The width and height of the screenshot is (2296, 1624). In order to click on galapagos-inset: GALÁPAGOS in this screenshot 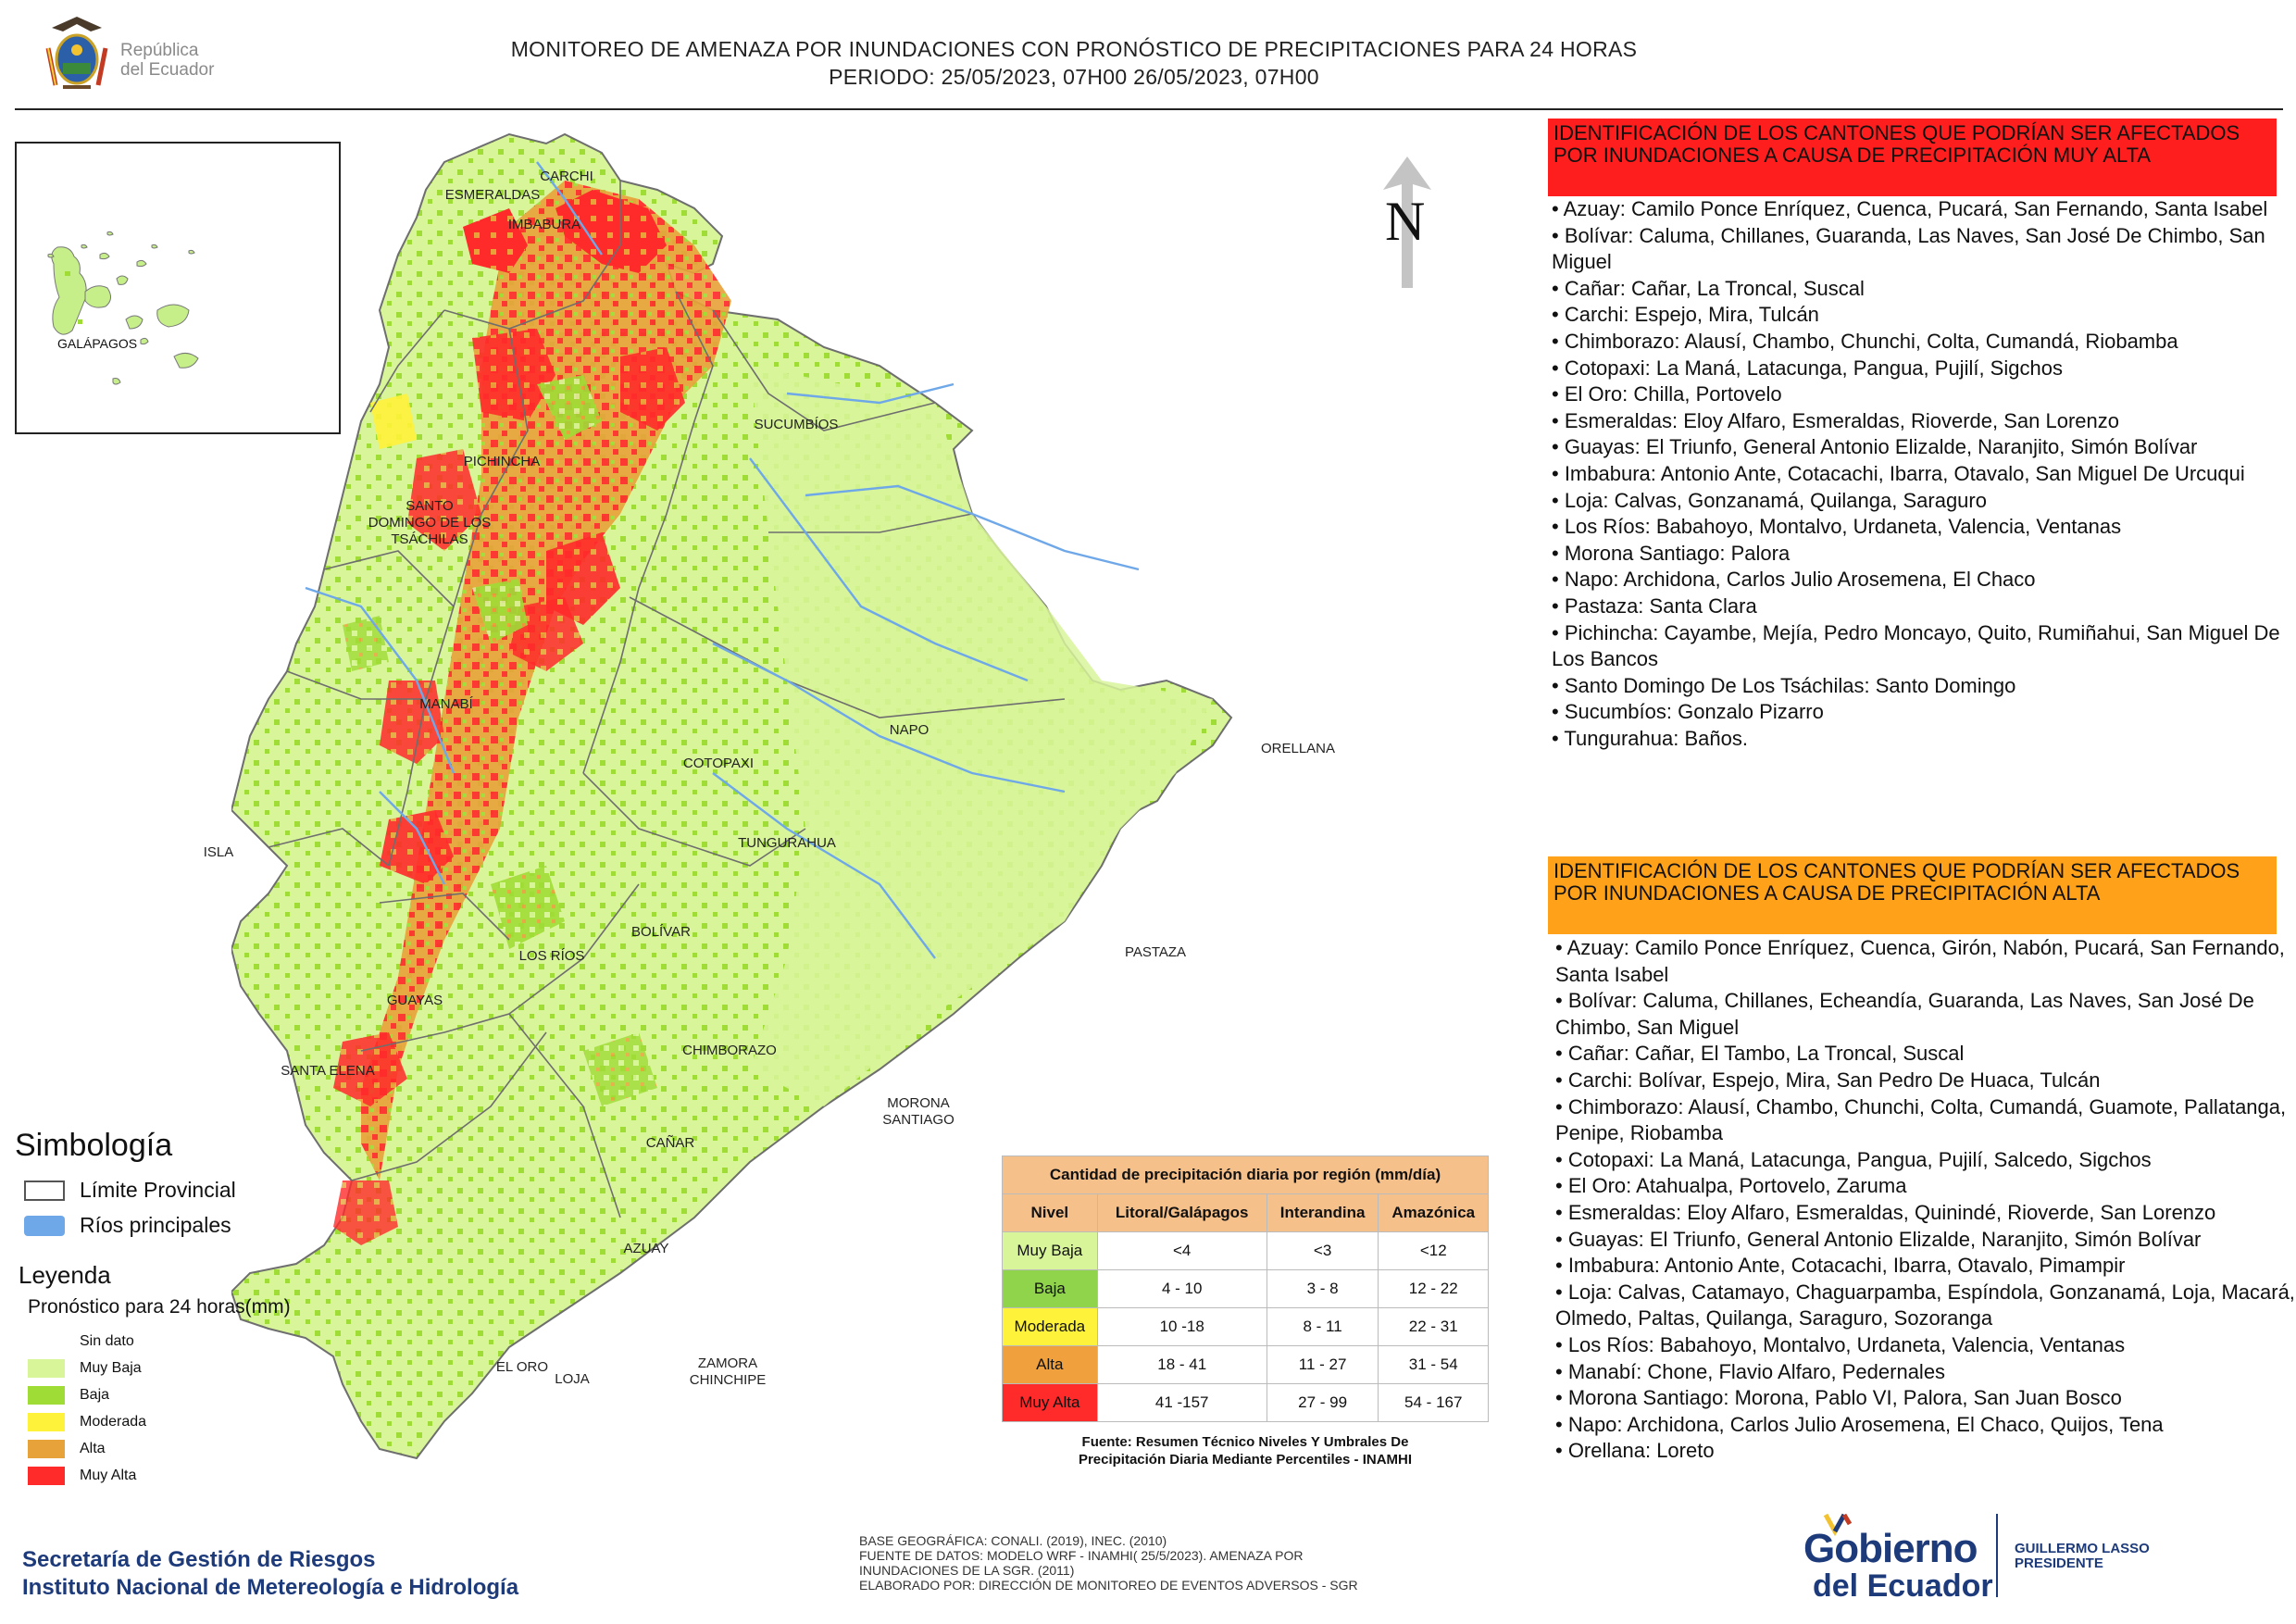, I will do `click(178, 288)`.